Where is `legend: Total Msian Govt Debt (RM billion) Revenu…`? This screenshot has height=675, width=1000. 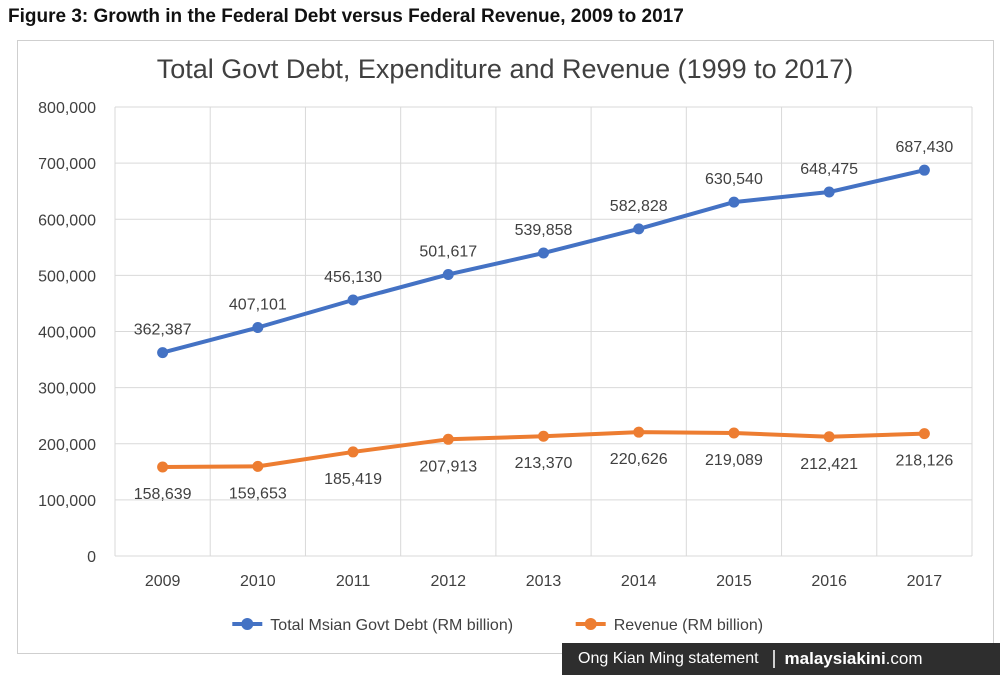 legend: Total Msian Govt Debt (RM billion) Revenu… is located at coordinates (497, 625).